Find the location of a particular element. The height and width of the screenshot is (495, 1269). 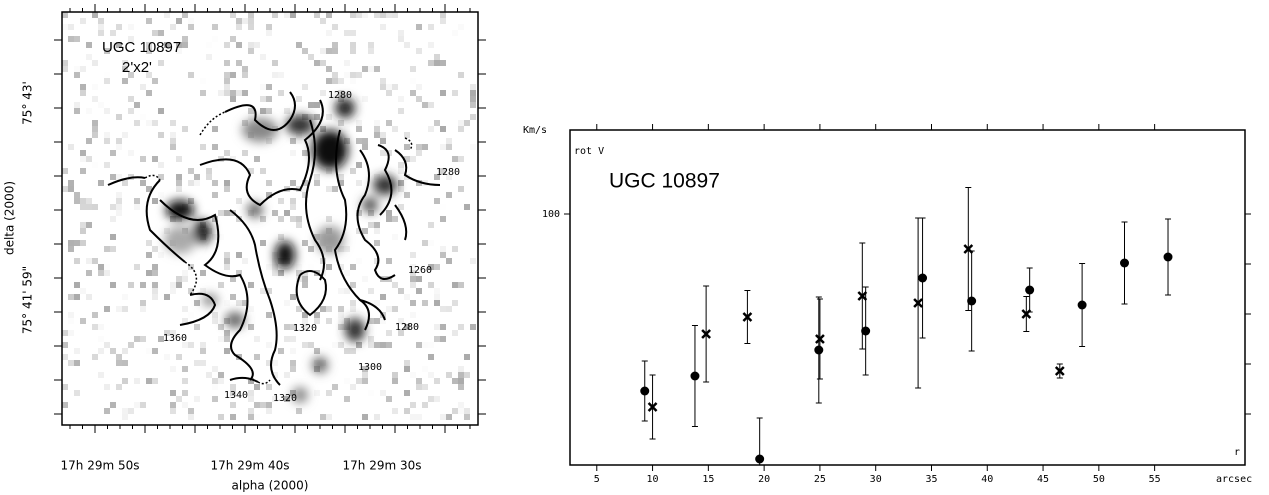

x-tick-label: 45 is located at coordinates (1043, 479).